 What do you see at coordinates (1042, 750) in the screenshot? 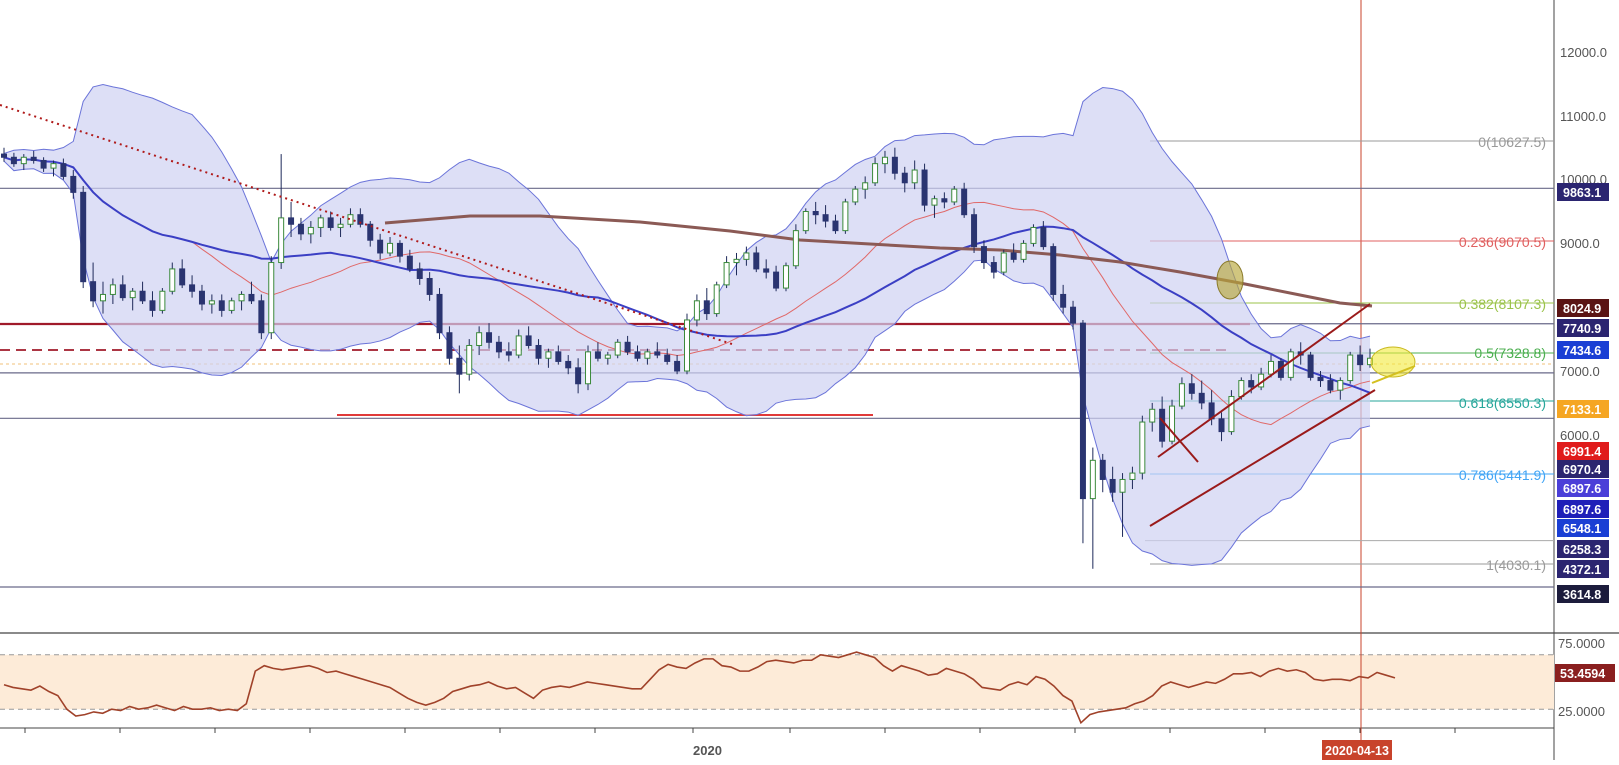
I see `time-axis: 2020 2020-04-13` at bounding box center [1042, 750].